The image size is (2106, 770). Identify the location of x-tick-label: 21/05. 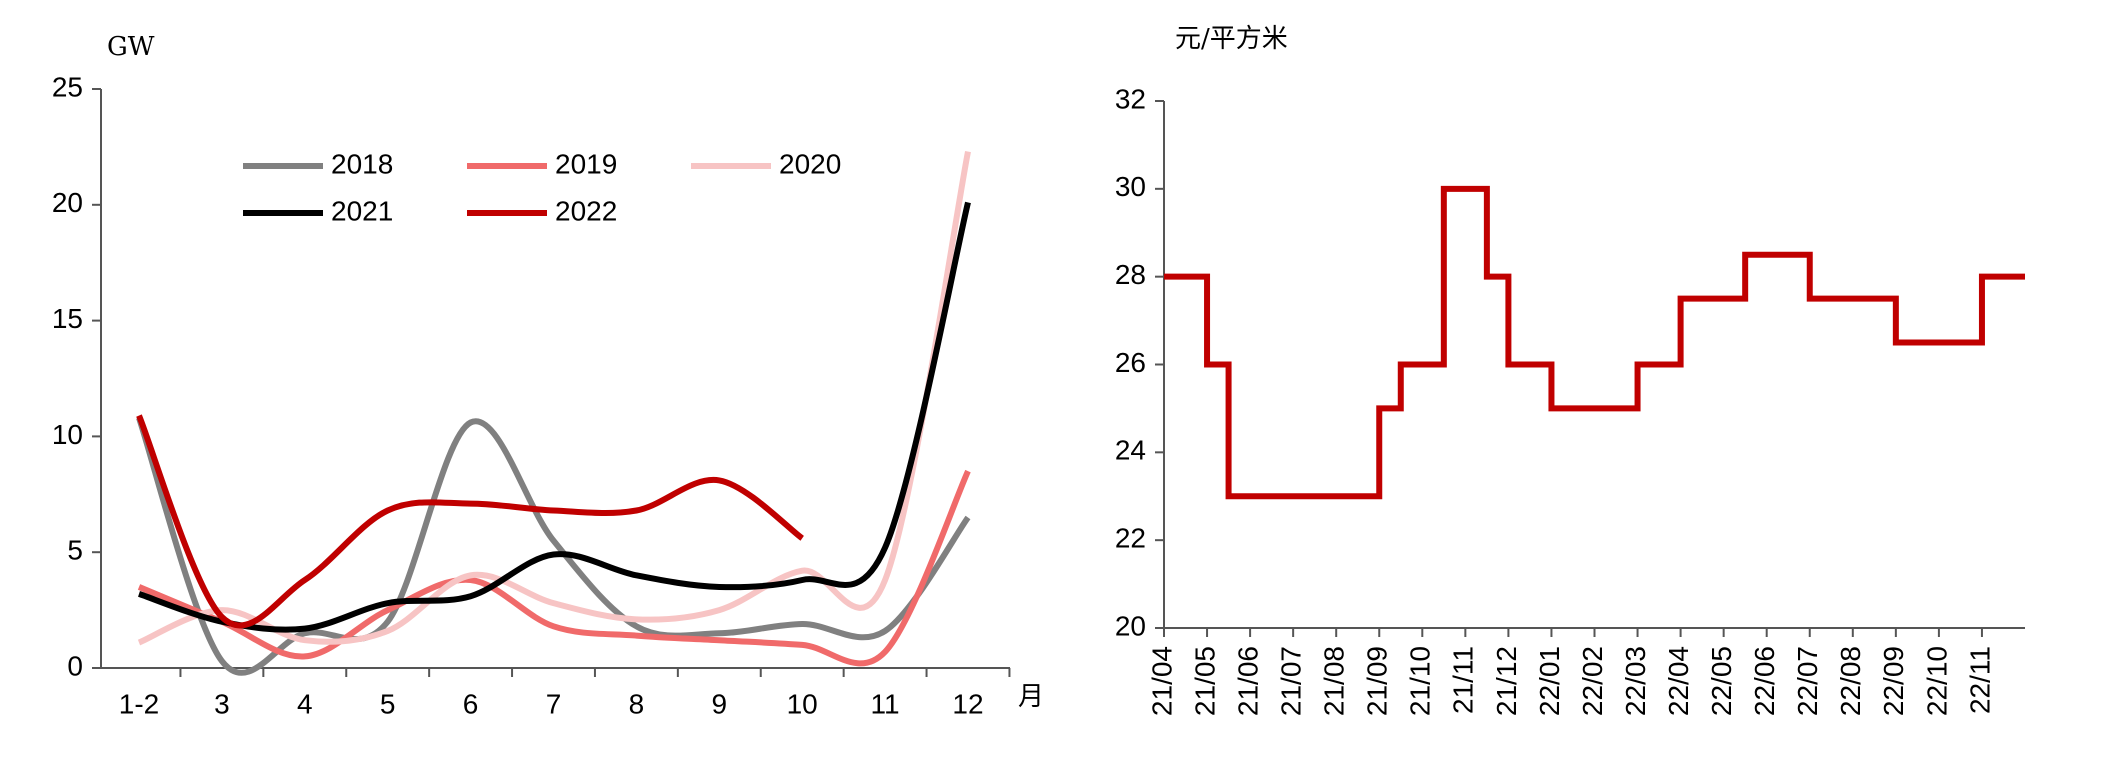
(1204, 681).